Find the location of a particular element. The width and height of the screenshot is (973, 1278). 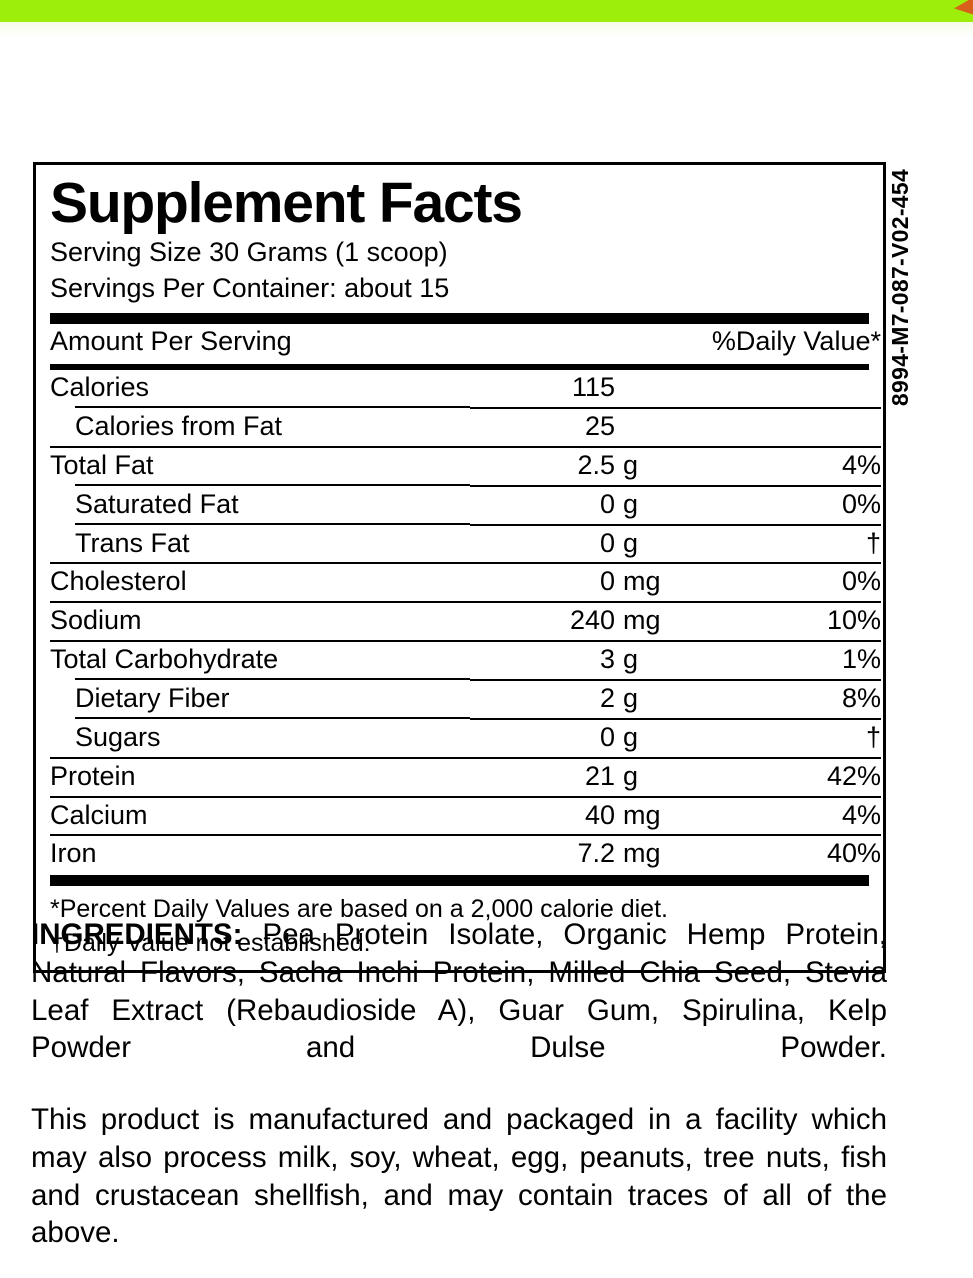

amount-per-serving-header: Amount Per Serving is located at coordinates (171, 341).